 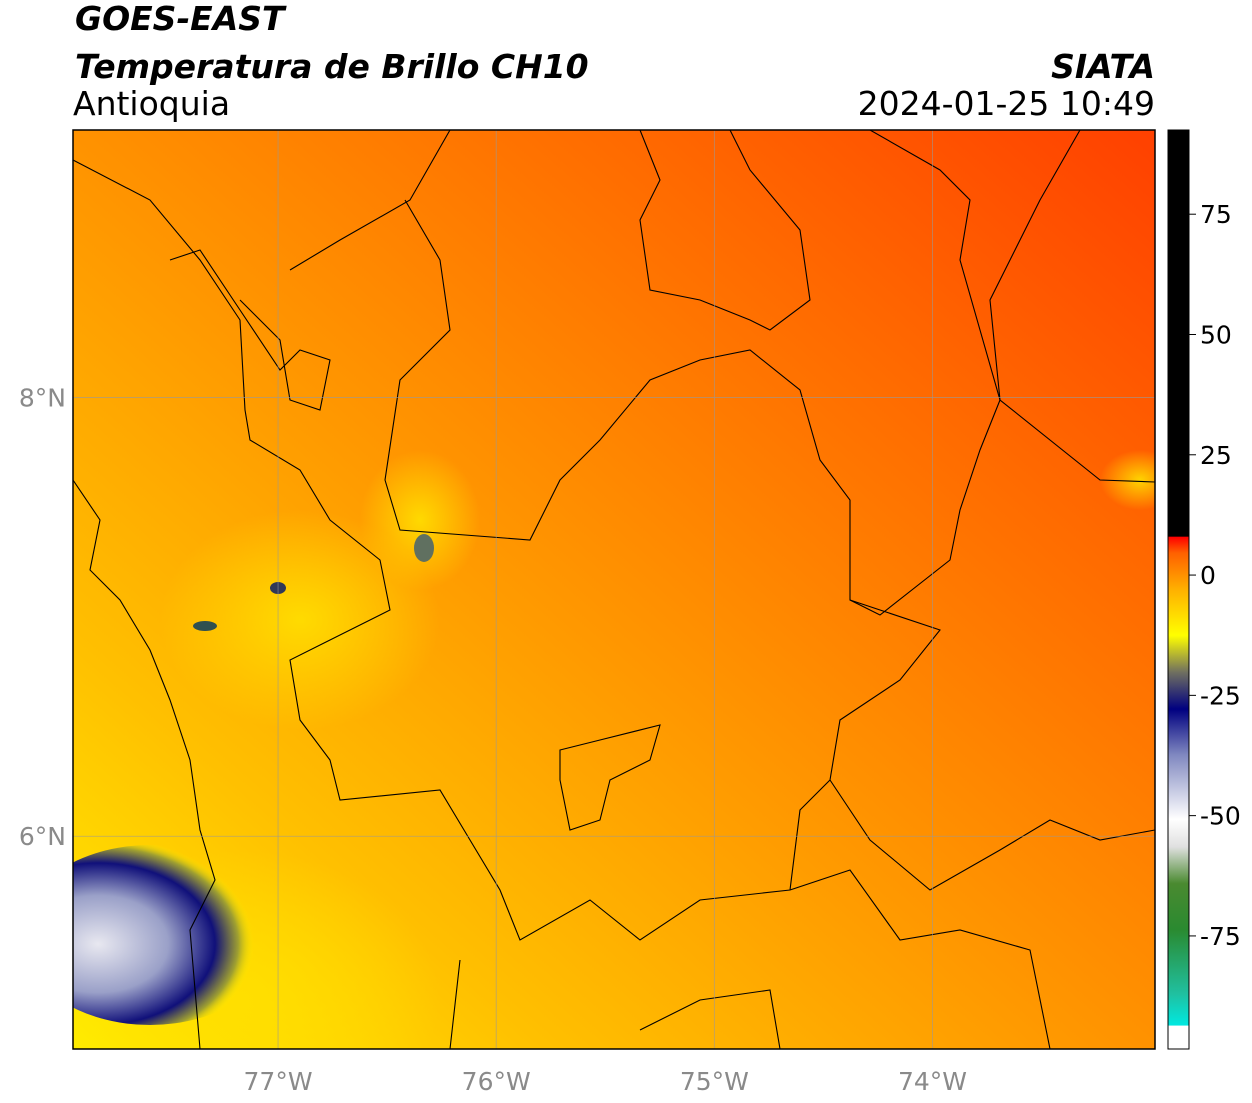 What do you see at coordinates (1216, 334) in the screenshot?
I see `colorbar-tick-label: 50` at bounding box center [1216, 334].